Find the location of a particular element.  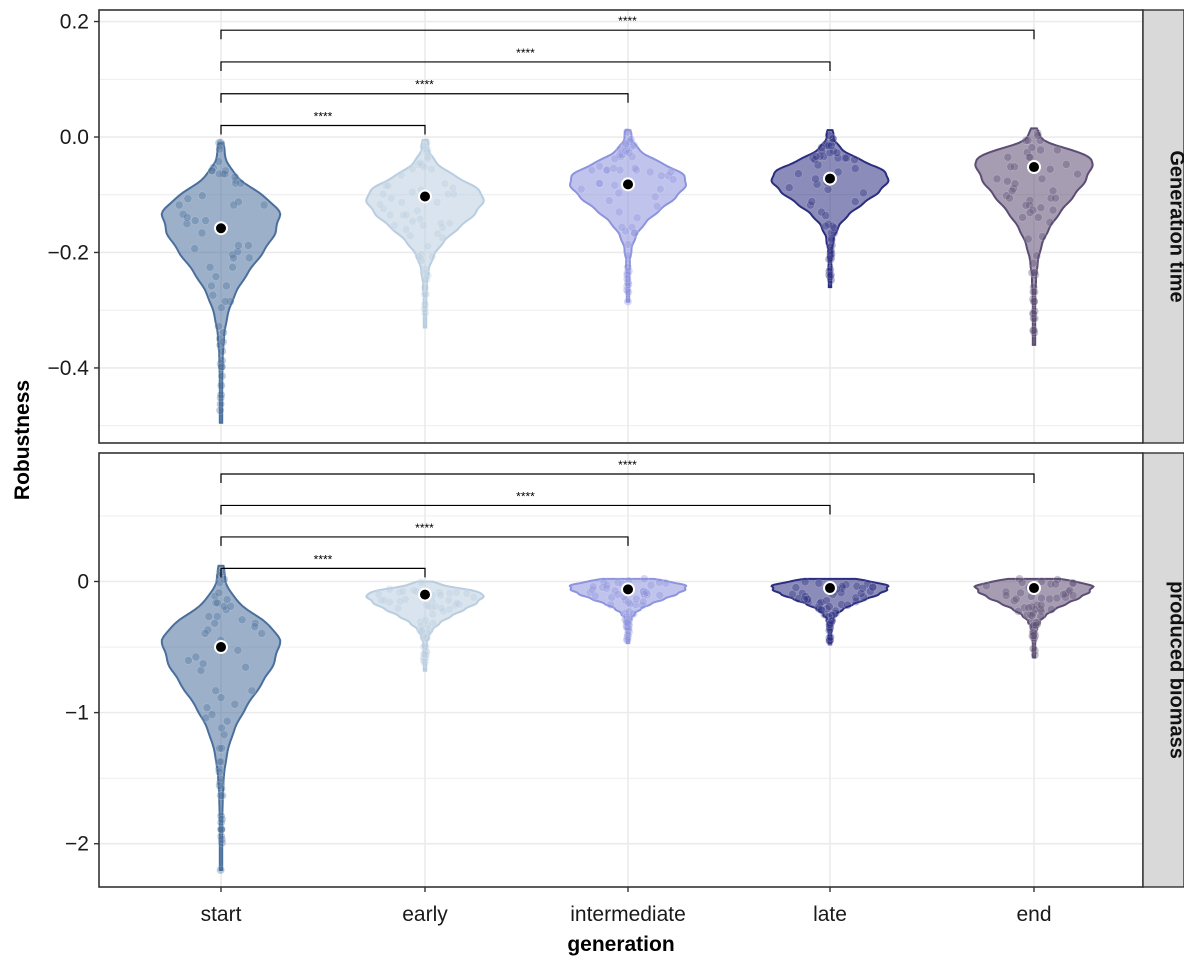

significance-label: **** is located at coordinates (323, 116).